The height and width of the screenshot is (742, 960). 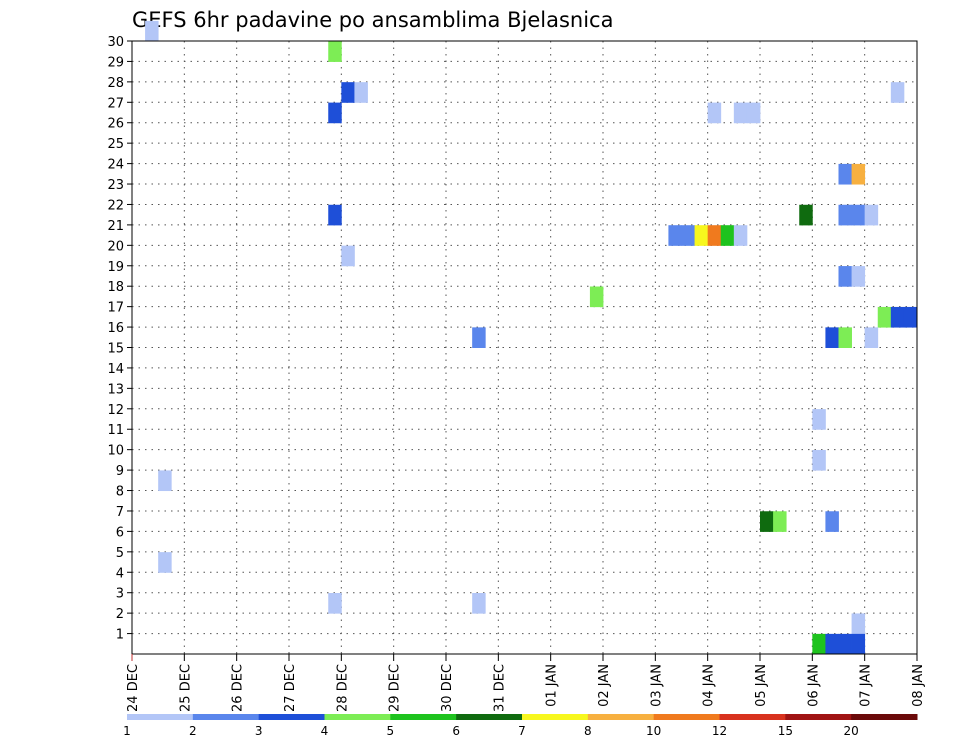 I want to click on y-tick-label: 3, so click(x=120, y=594).